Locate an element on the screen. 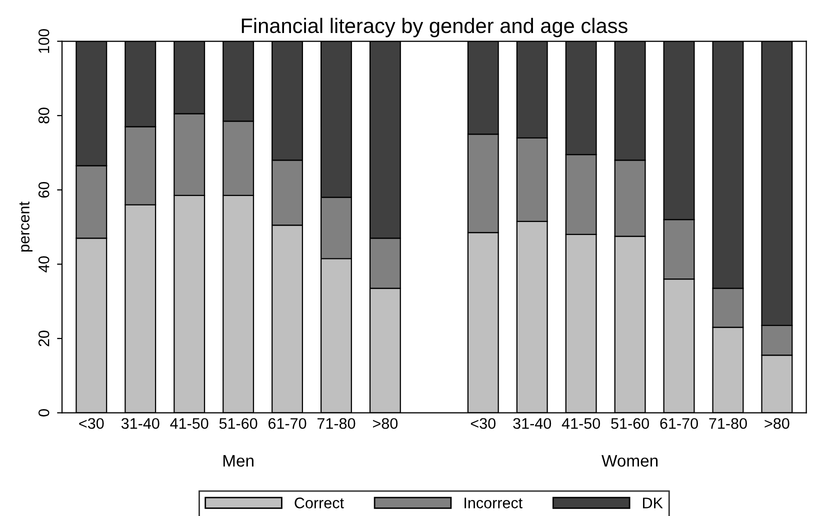 The width and height of the screenshot is (827, 516). y-tick-label: 20 is located at coordinates (44, 338).